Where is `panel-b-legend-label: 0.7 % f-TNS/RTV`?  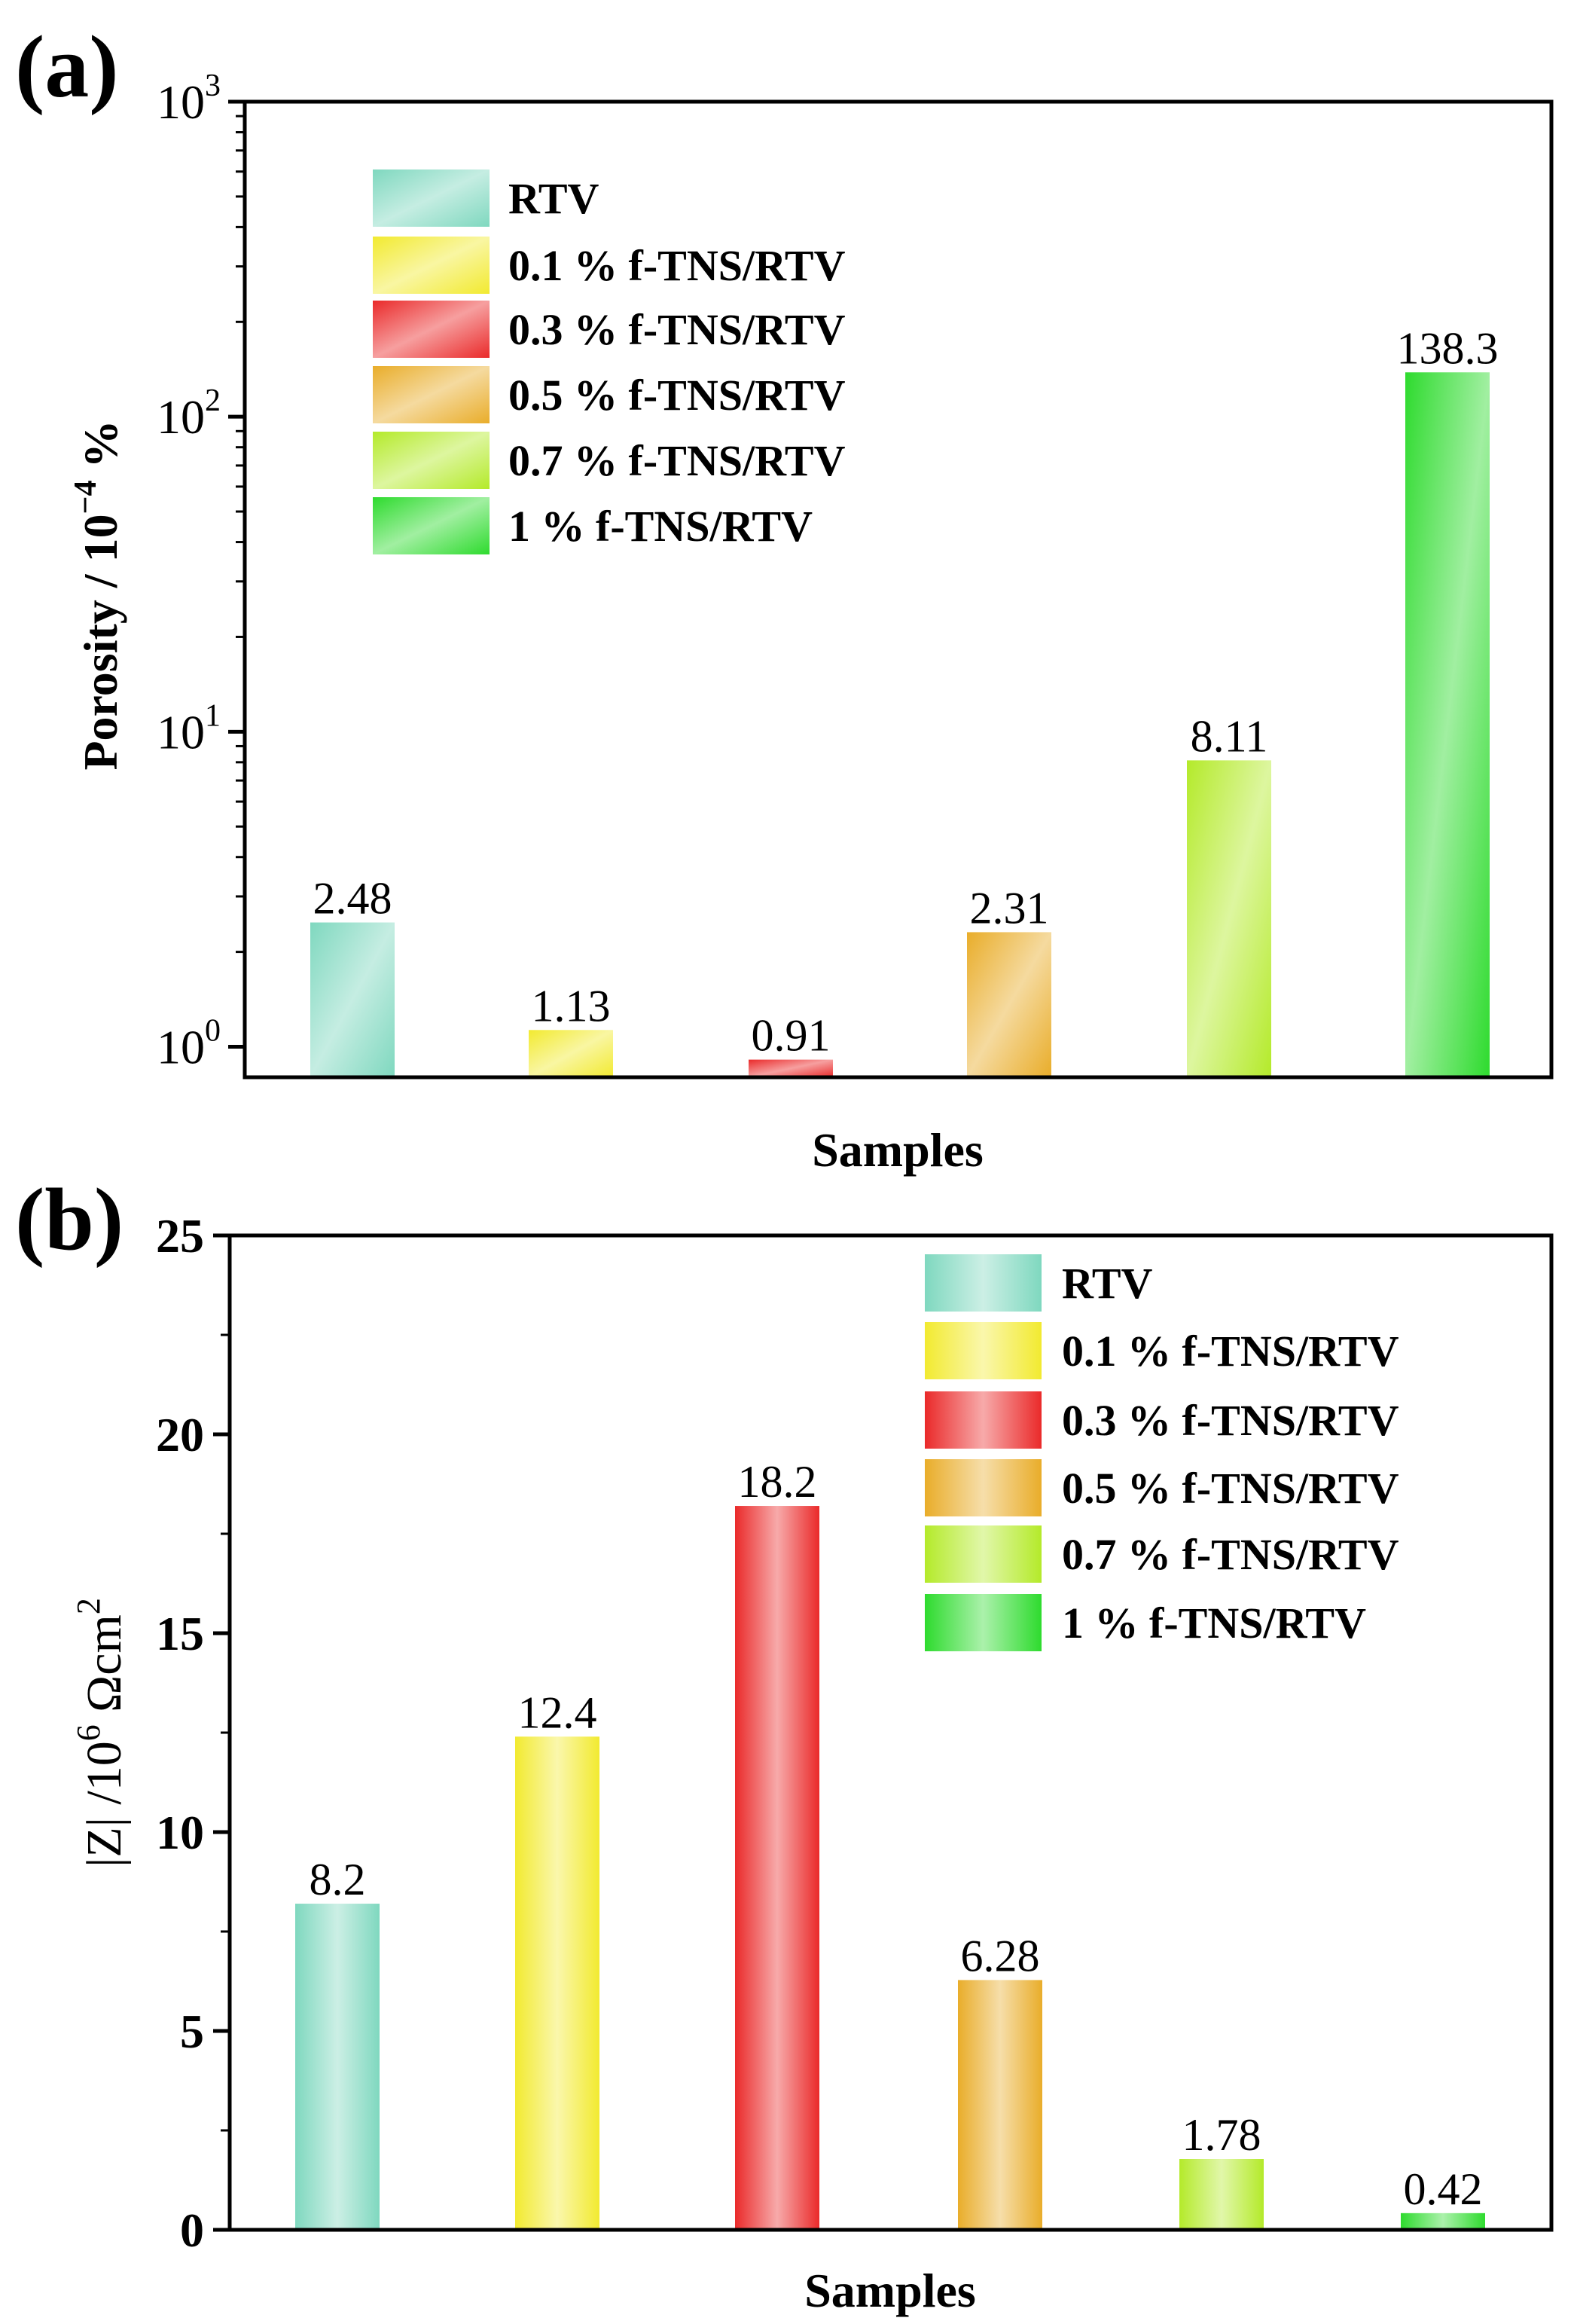
panel-b-legend-label: 0.7 % f-TNS/RTV is located at coordinates (1230, 1555).